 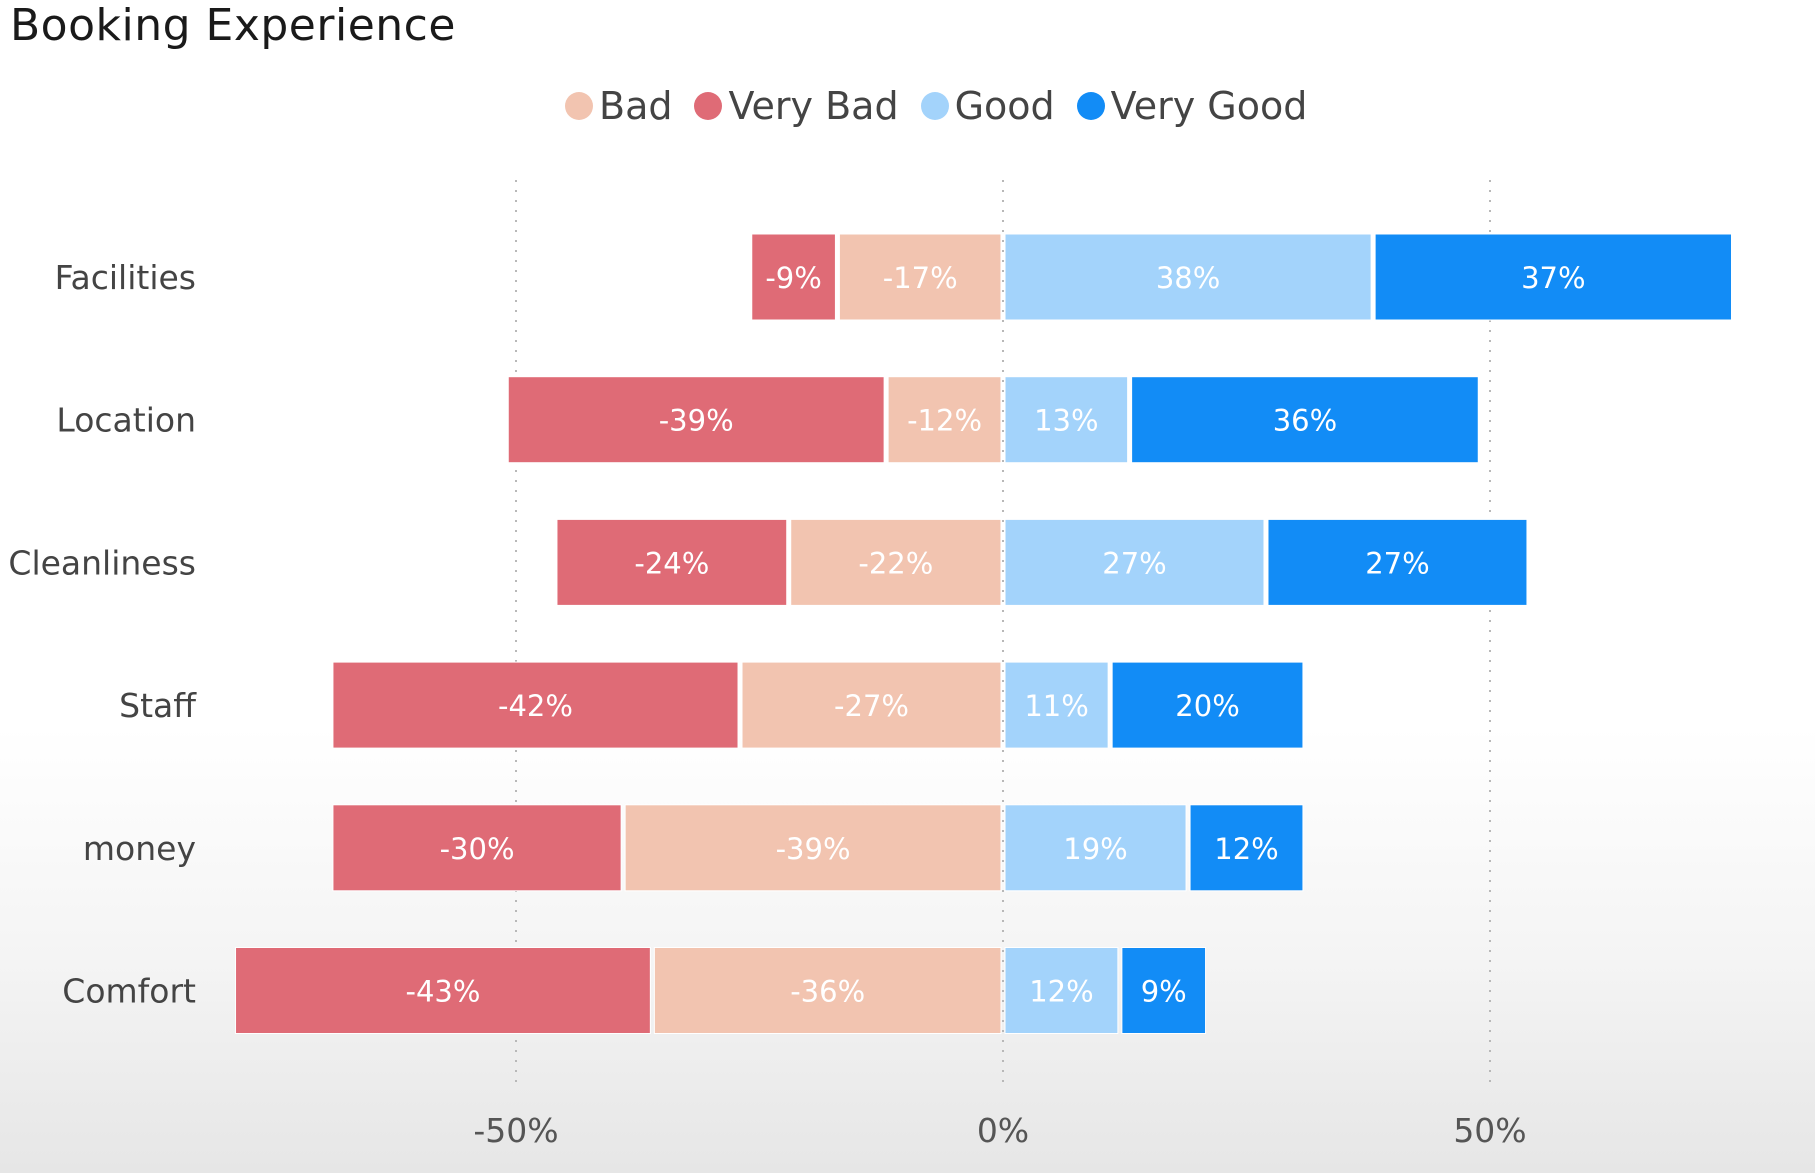 I want to click on legend-label-very-bad: Very Bad, so click(x=813, y=106).